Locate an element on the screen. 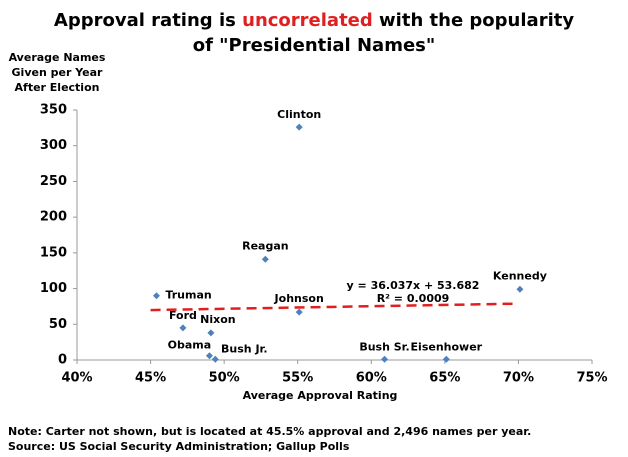  y-tick-label: 250 is located at coordinates (53, 181).